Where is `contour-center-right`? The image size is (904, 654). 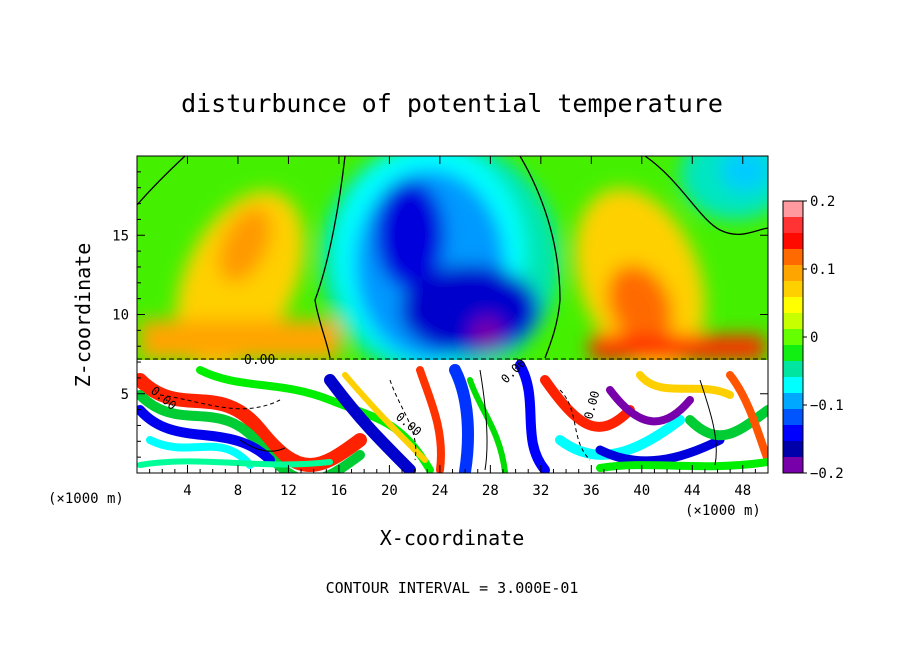 contour-center-right is located at coordinates (540, 257).